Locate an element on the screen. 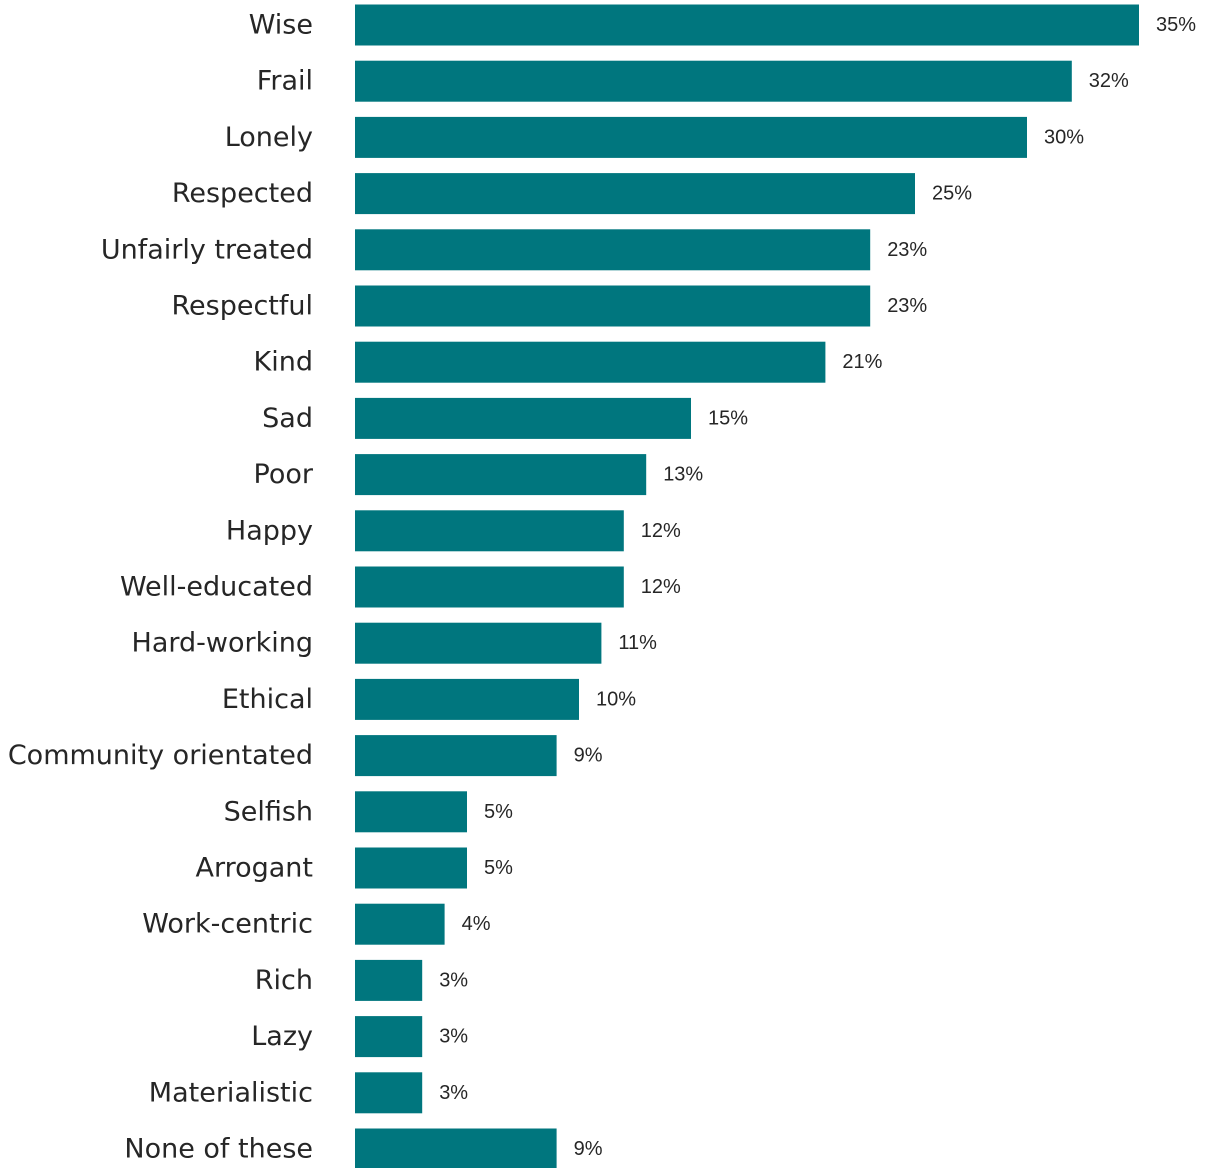 The height and width of the screenshot is (1168, 1228). bar-sad is located at coordinates (523, 418).